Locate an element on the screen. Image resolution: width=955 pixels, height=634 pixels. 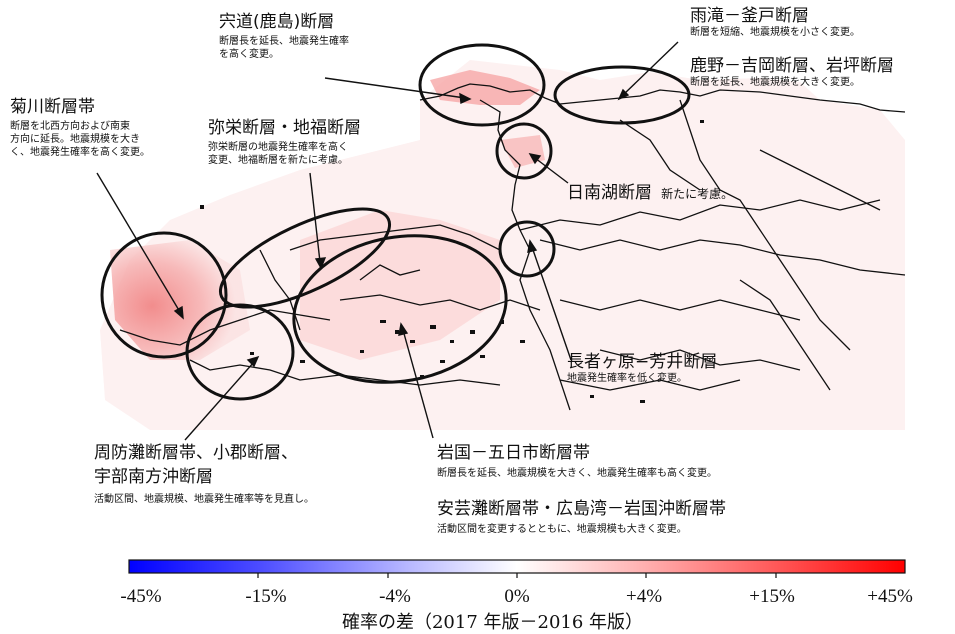
legend-tick-label: -45% is located at coordinates (141, 596).